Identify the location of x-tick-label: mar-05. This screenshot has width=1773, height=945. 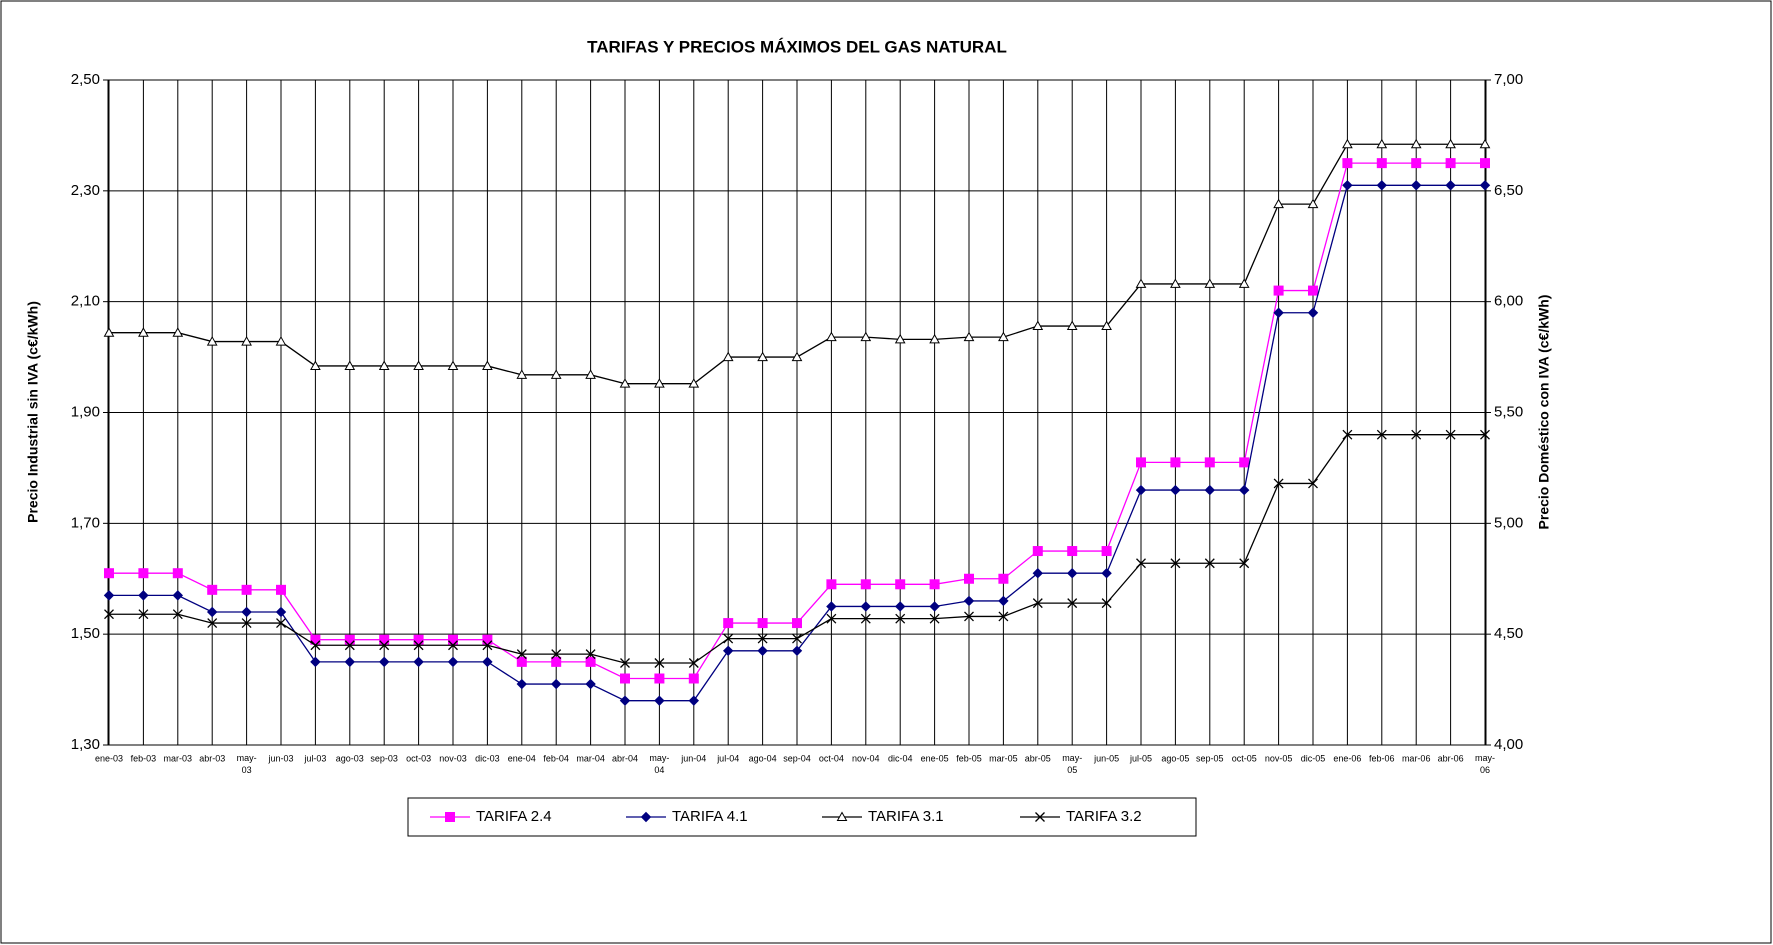
(1003, 758).